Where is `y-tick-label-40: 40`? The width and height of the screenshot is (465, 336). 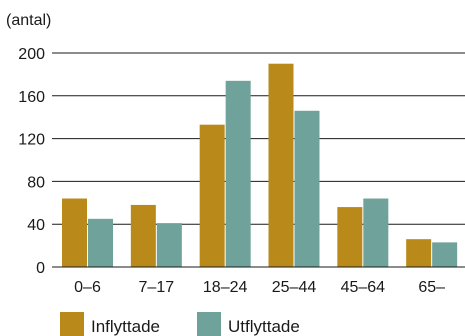
y-tick-label-40: 40 is located at coordinates (36, 225).